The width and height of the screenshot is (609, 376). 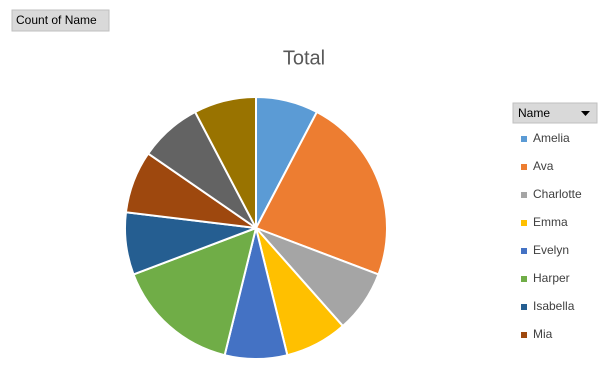 What do you see at coordinates (550, 222) in the screenshot?
I see `legend-label: Emma` at bounding box center [550, 222].